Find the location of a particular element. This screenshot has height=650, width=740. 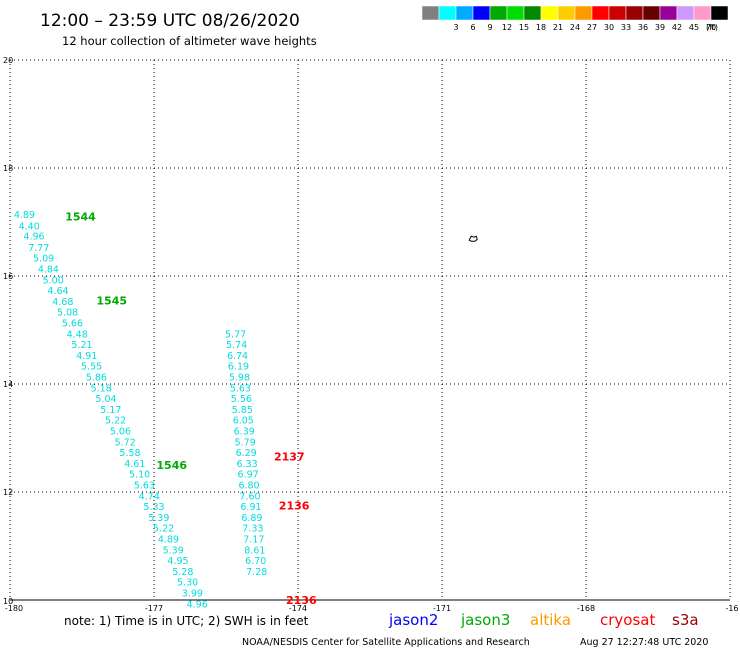

swh-value-label: 5.09 is located at coordinates (43, 259).